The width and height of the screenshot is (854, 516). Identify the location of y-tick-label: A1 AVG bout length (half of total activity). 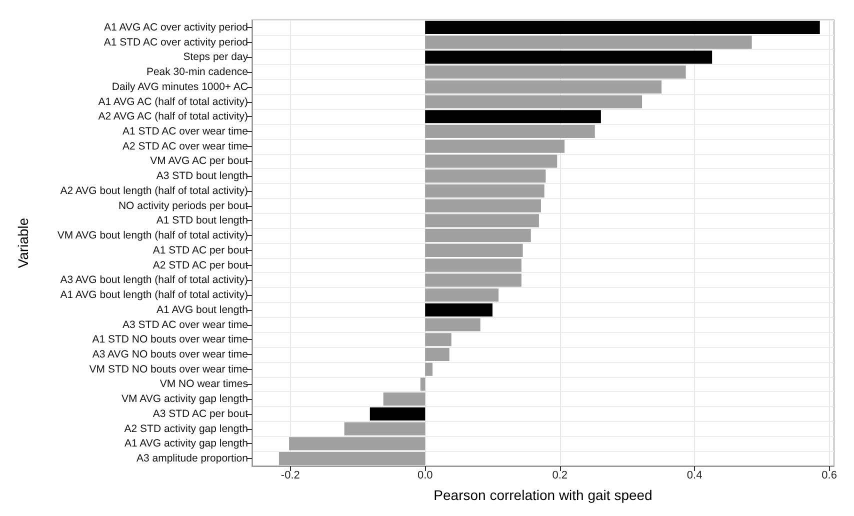
(154, 295).